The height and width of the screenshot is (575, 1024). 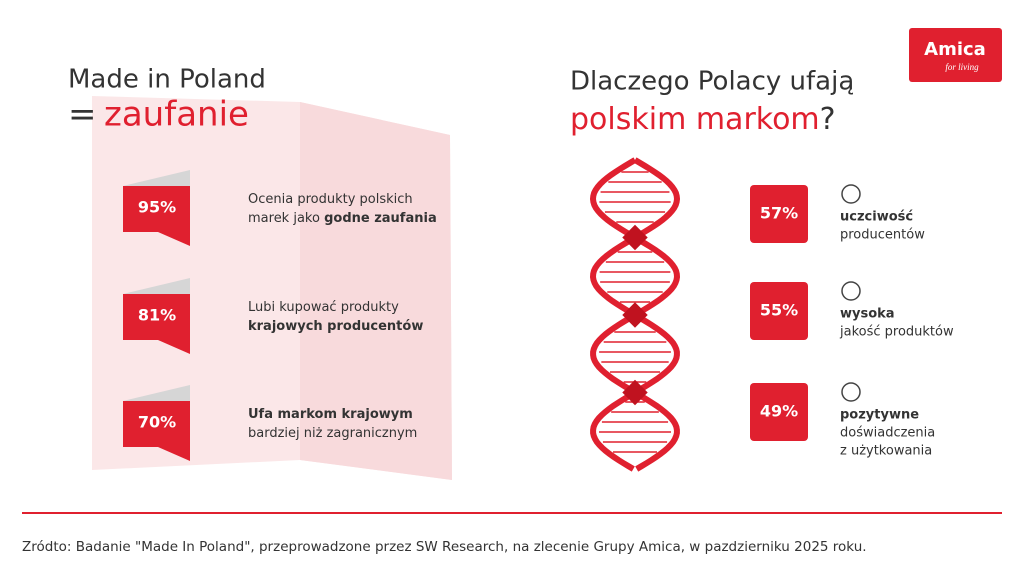 I want to click on right-title-accent: polskim markom?, so click(x=703, y=119).